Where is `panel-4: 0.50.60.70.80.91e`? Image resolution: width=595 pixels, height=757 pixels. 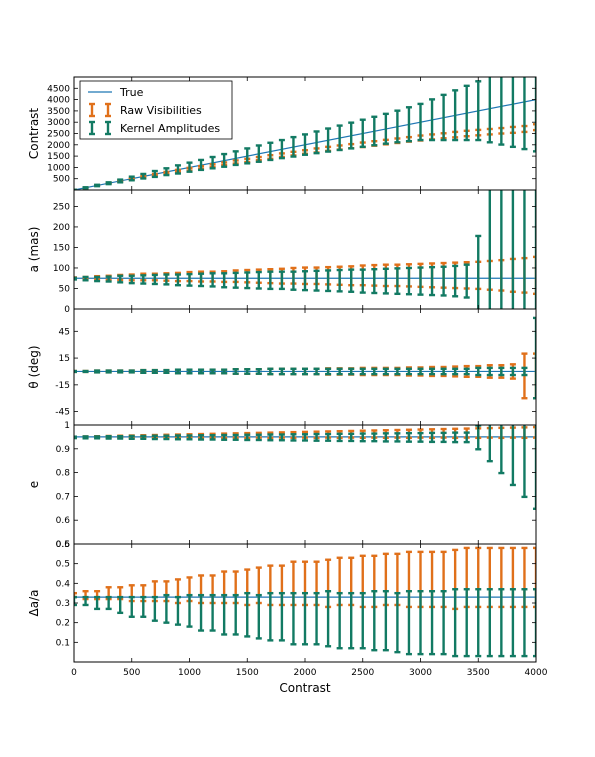
panel-4: 0.50.60.70.80.91e is located at coordinates (282, 485).